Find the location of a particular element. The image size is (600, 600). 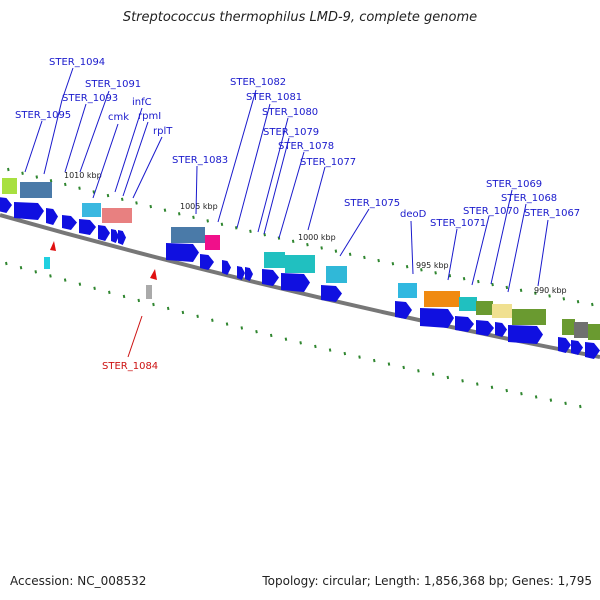

gene-label: STER_1077 is located at coordinates (328, 162).